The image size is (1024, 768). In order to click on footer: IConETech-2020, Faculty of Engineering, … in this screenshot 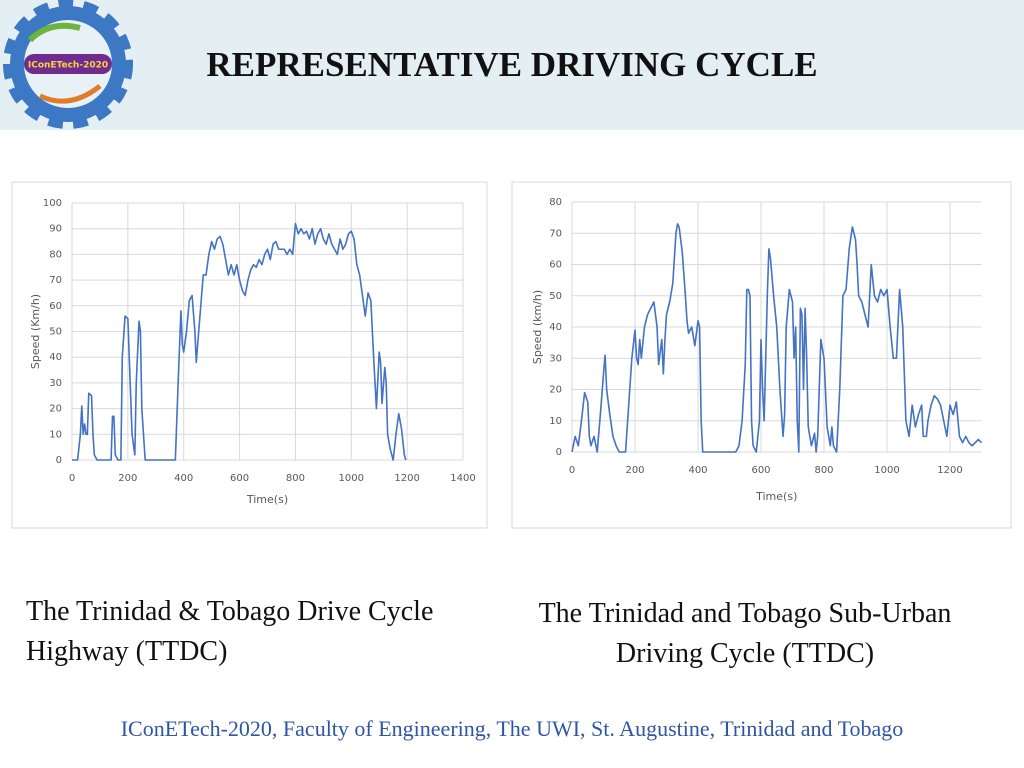, I will do `click(512, 728)`.